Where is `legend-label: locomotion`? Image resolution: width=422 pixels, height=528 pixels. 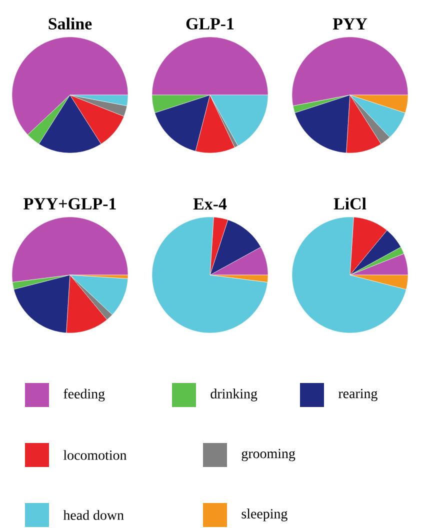
legend-label: locomotion is located at coordinates (95, 455).